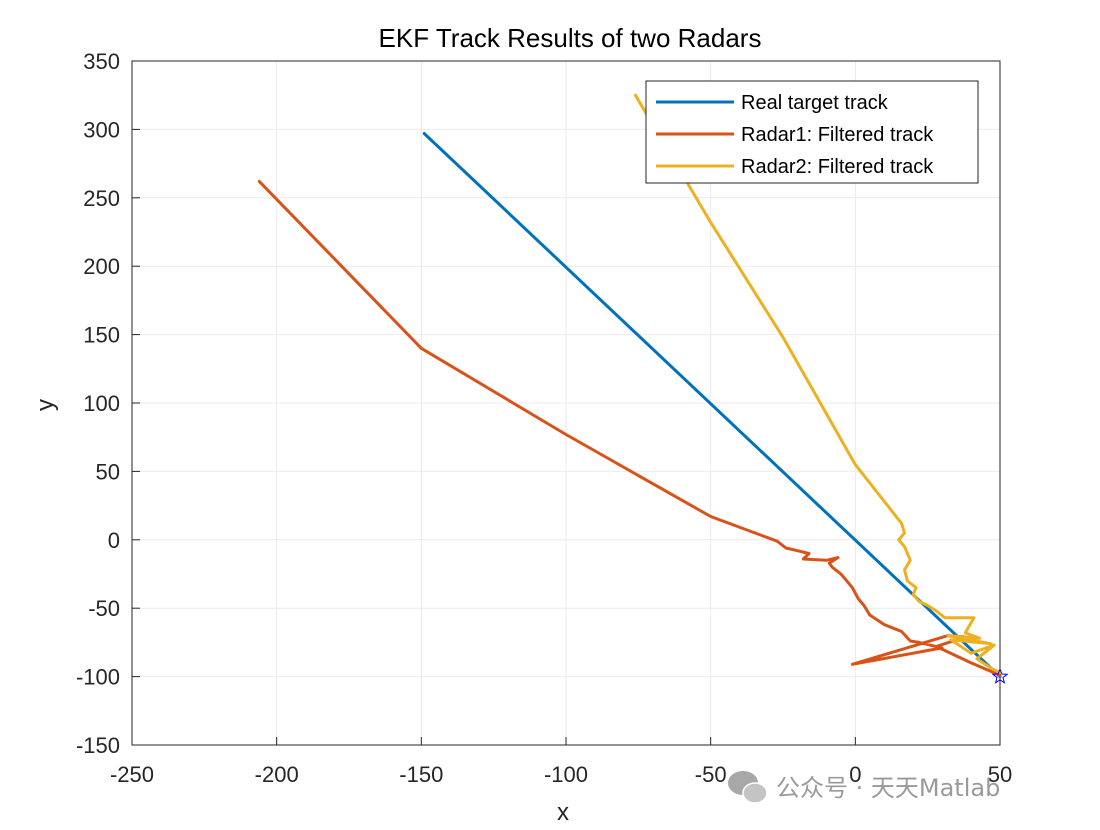 The width and height of the screenshot is (1100, 830). I want to click on y-tick-label: 150, so click(101, 335).